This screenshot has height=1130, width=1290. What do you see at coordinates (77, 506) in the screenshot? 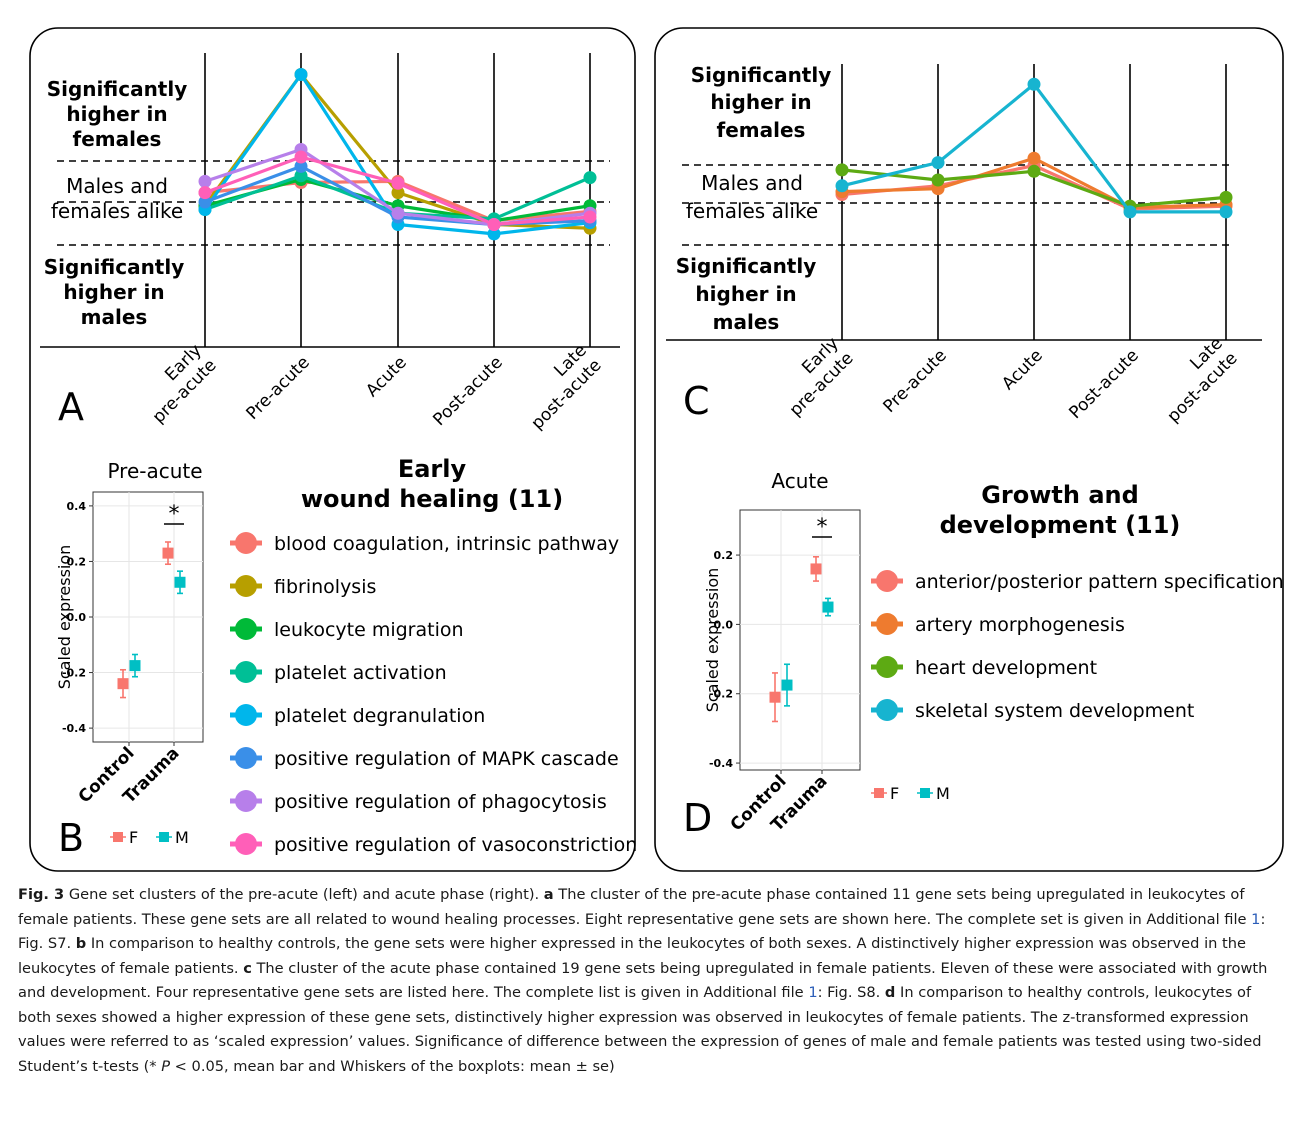
I see `y-tick-label-0: 0.4` at bounding box center [77, 506].